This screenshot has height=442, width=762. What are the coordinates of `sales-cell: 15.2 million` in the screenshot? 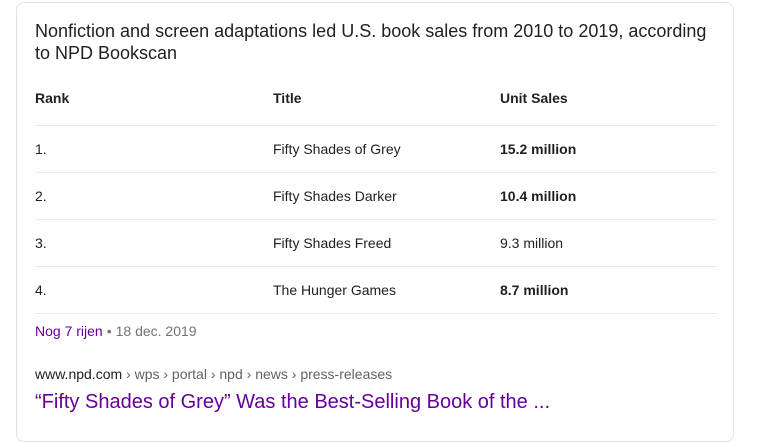 It's located at (538, 149).